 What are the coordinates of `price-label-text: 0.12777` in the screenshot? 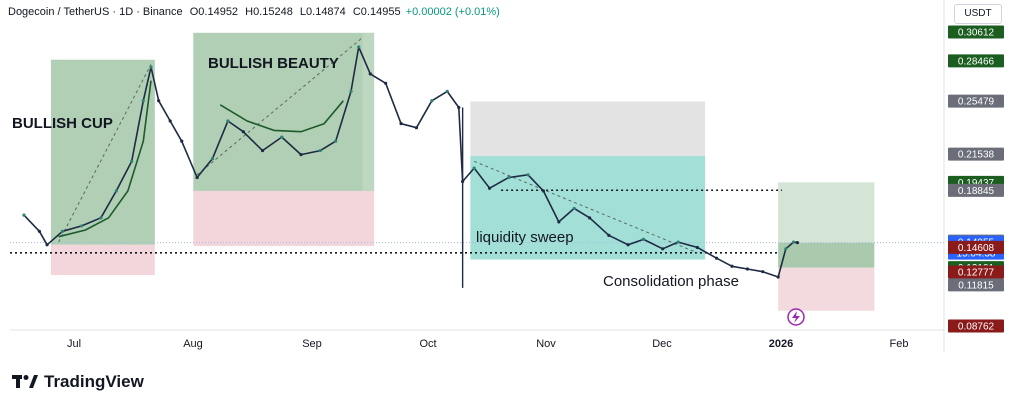 It's located at (976, 272).